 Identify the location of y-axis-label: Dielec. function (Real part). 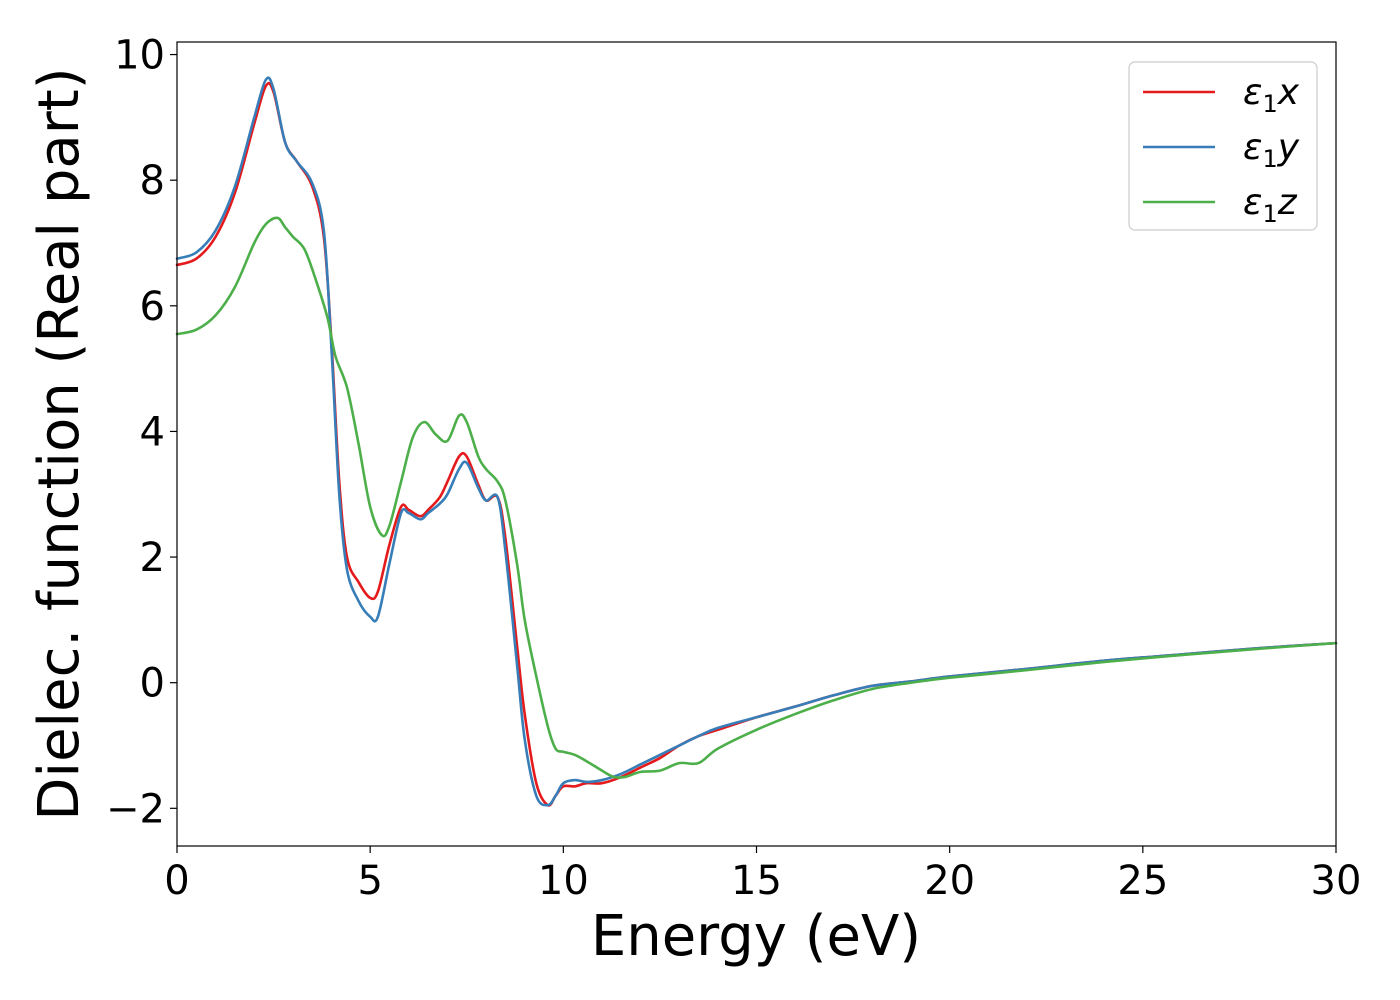
(59, 443).